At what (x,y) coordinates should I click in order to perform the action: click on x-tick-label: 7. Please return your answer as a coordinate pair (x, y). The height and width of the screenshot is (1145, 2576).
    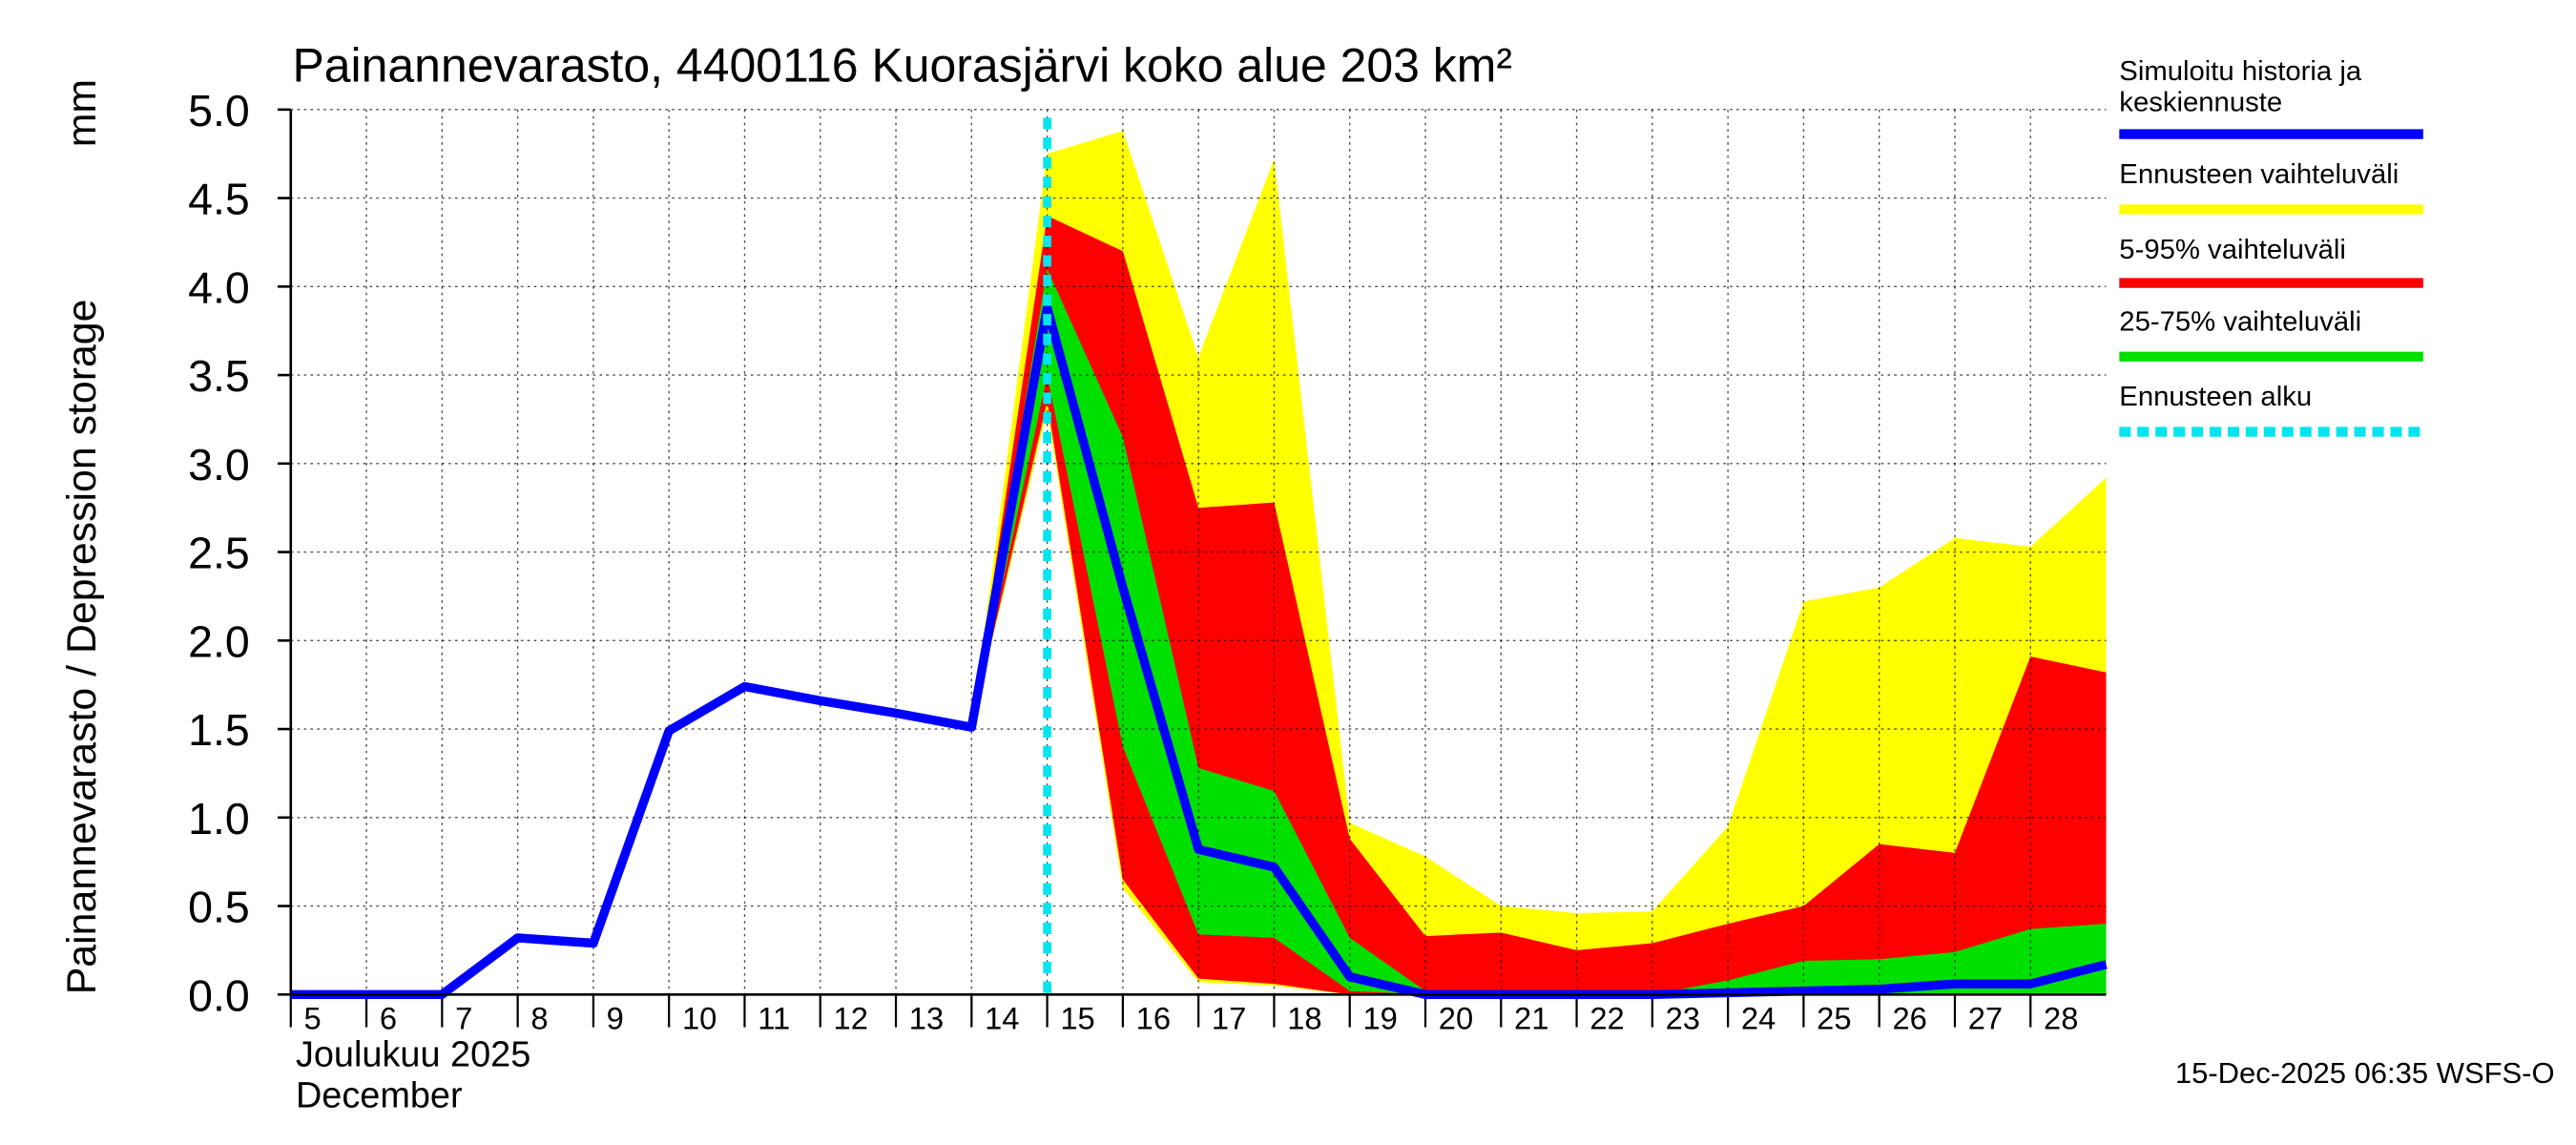
    Looking at the image, I should click on (463, 1018).